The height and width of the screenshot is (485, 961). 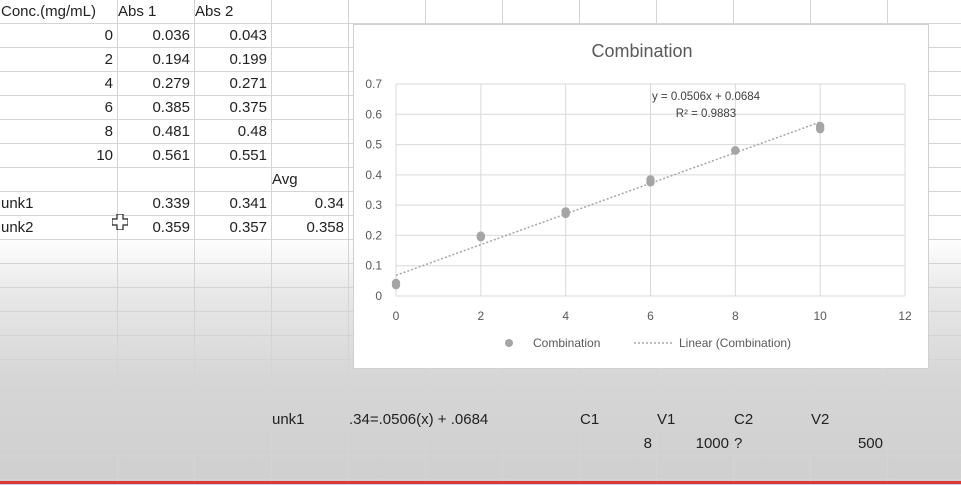 I want to click on trendline-r-squared: R² = 0.9883, so click(x=706, y=114).